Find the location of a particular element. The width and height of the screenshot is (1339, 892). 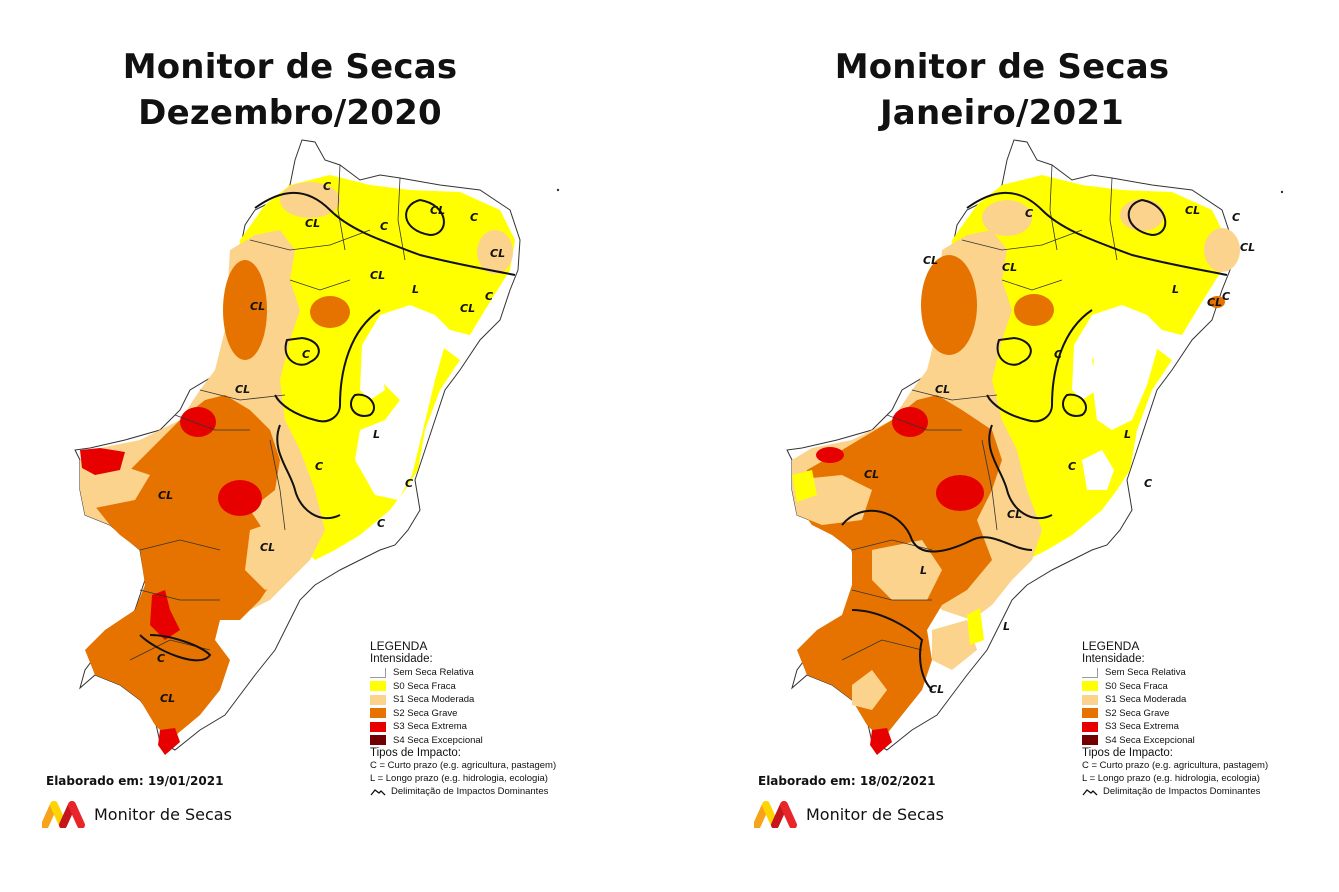

area-s3-c is located at coordinates (165, 615).